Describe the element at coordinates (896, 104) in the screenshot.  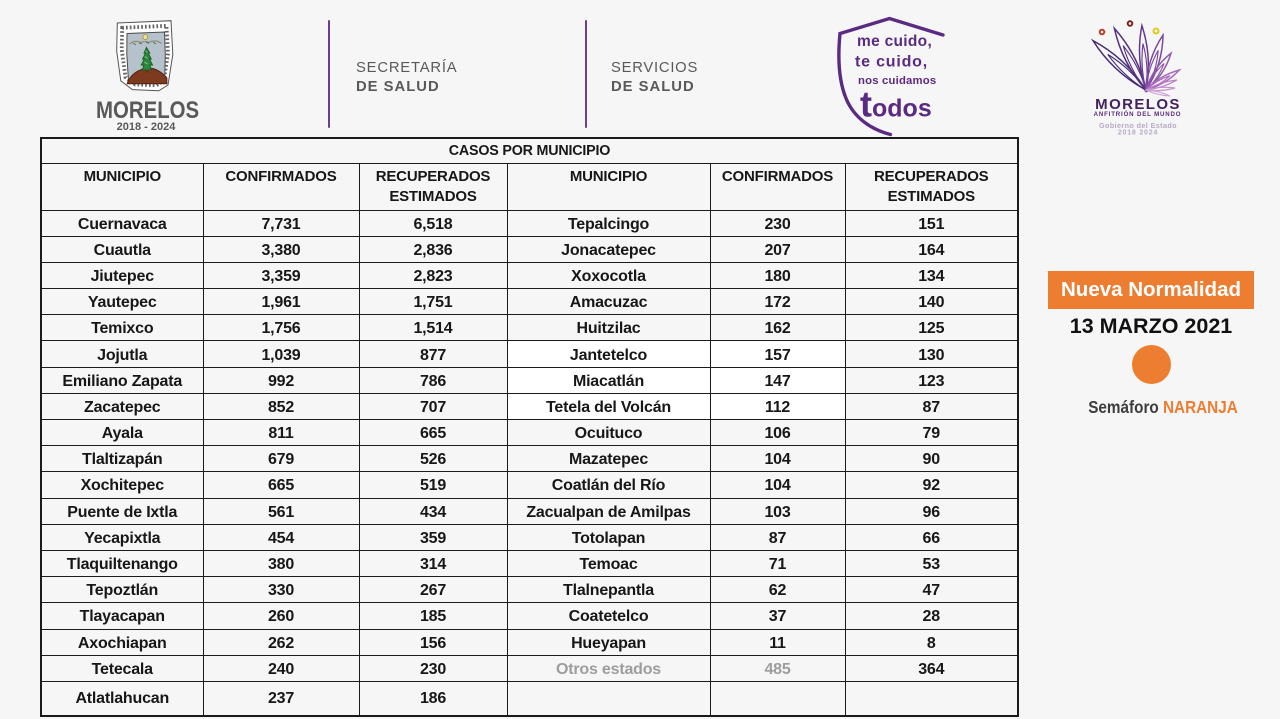
I see `svg-text: todos` at that location.